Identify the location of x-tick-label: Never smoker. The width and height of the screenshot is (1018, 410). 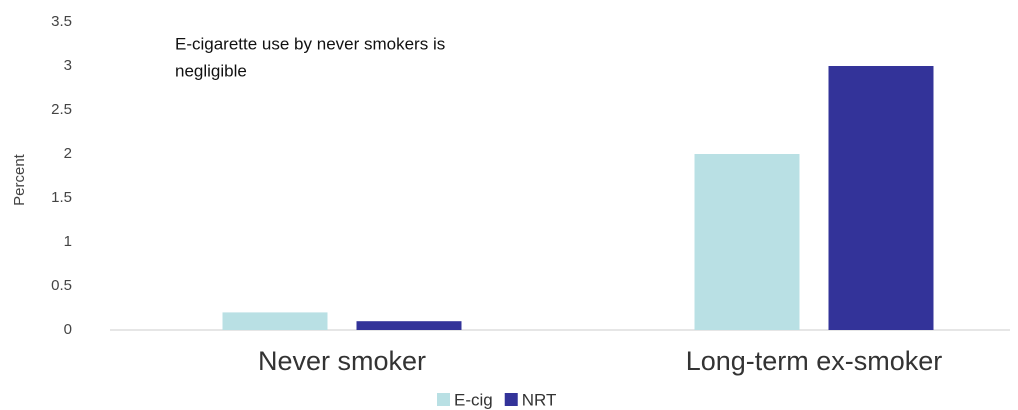
(342, 361).